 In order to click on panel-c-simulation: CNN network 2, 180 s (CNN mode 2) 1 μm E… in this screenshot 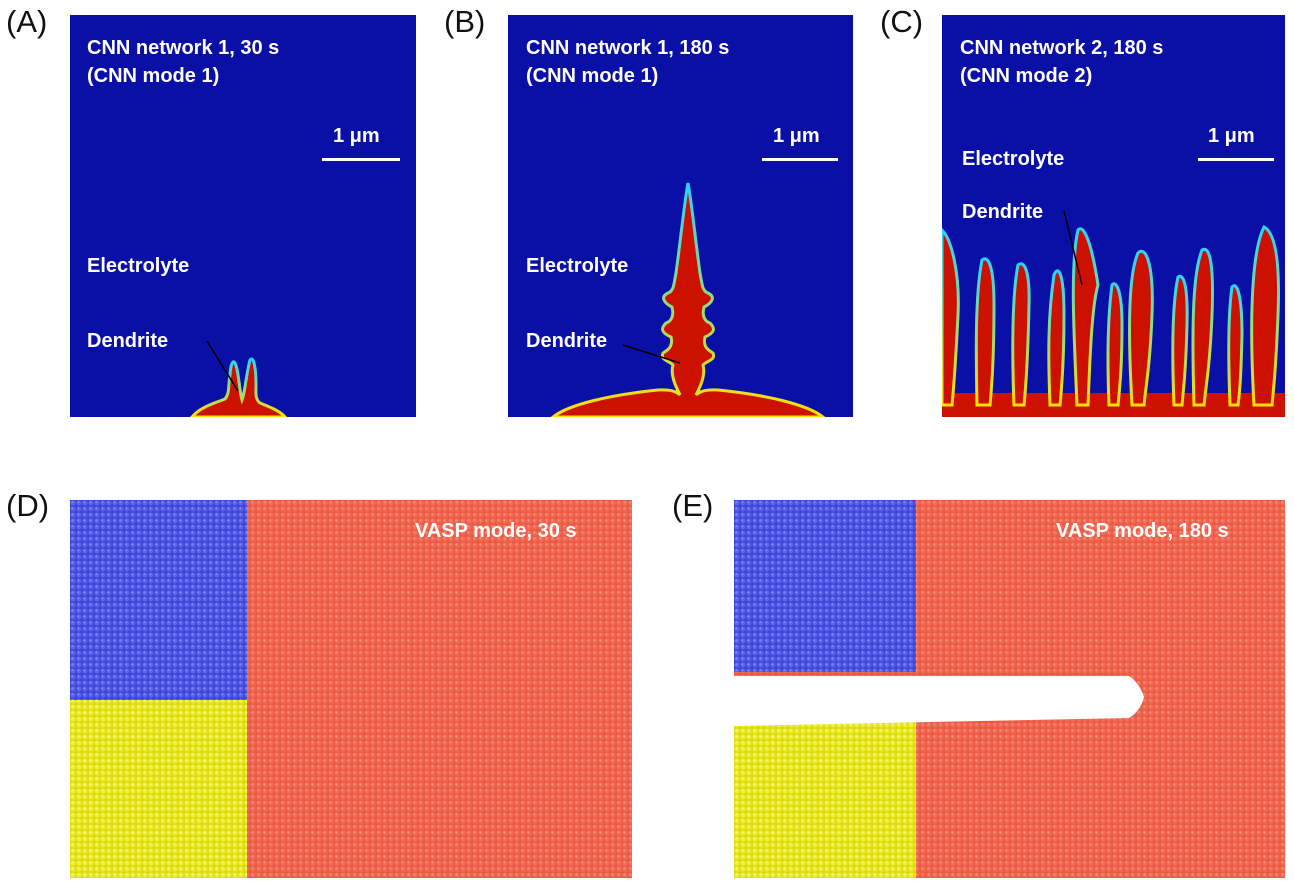, I will do `click(1113, 216)`.